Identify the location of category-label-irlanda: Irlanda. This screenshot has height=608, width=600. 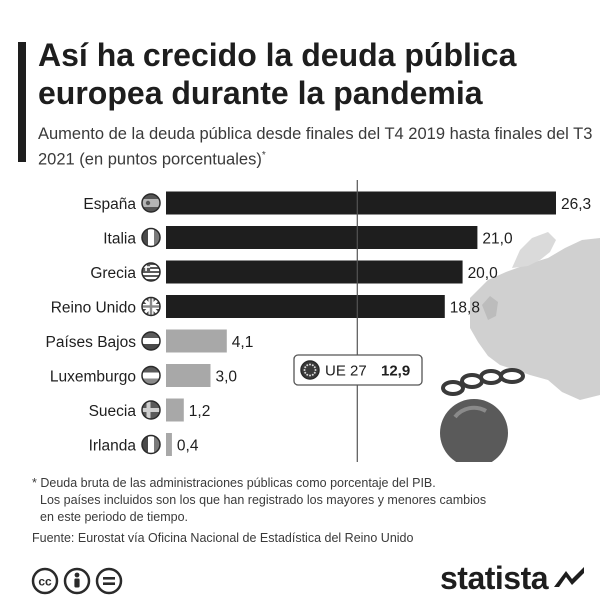
(113, 446).